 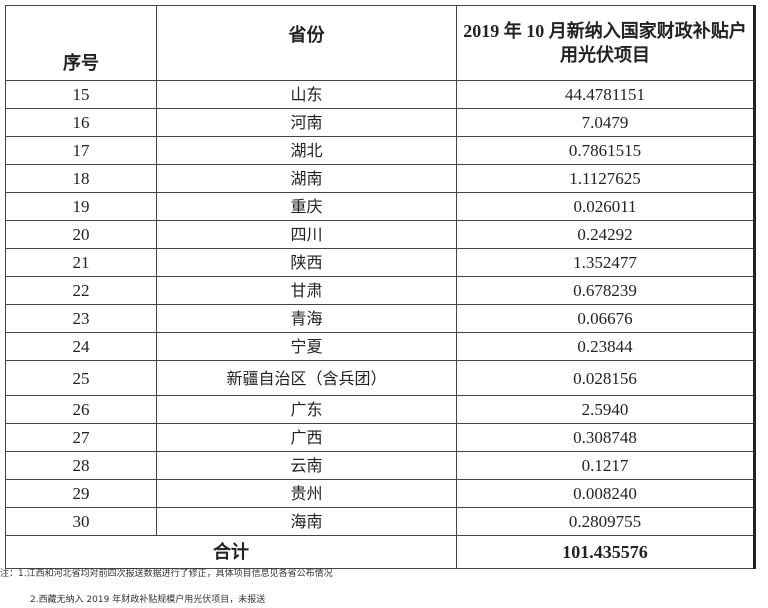 I want to click on table-row: 20 四川 0.24292, so click(x=380, y=234).